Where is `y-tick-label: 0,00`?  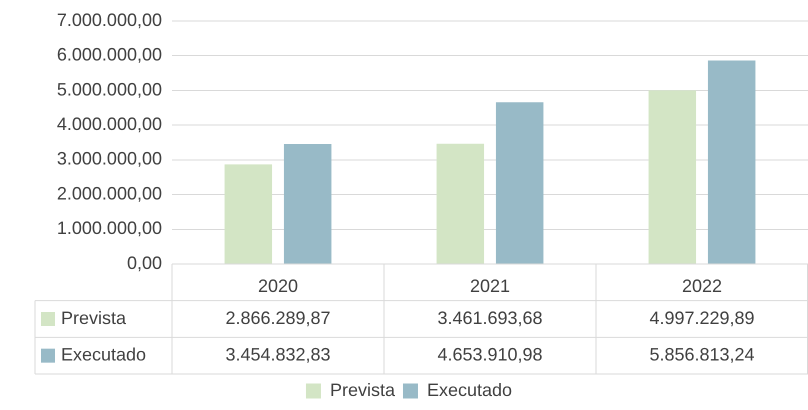 y-tick-label: 0,00 is located at coordinates (144, 262).